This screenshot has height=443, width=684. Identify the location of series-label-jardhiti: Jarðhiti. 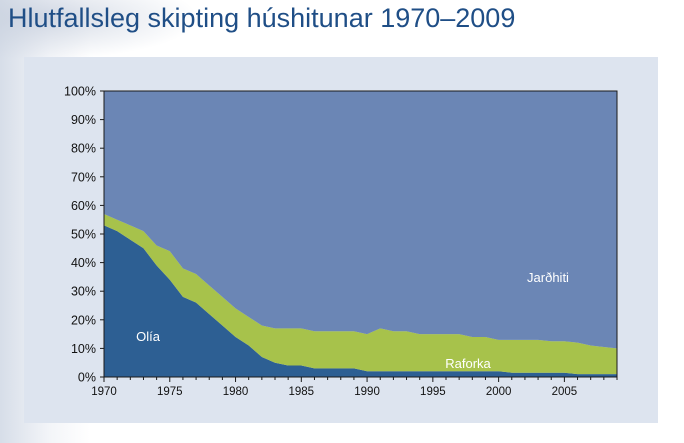
(548, 277).